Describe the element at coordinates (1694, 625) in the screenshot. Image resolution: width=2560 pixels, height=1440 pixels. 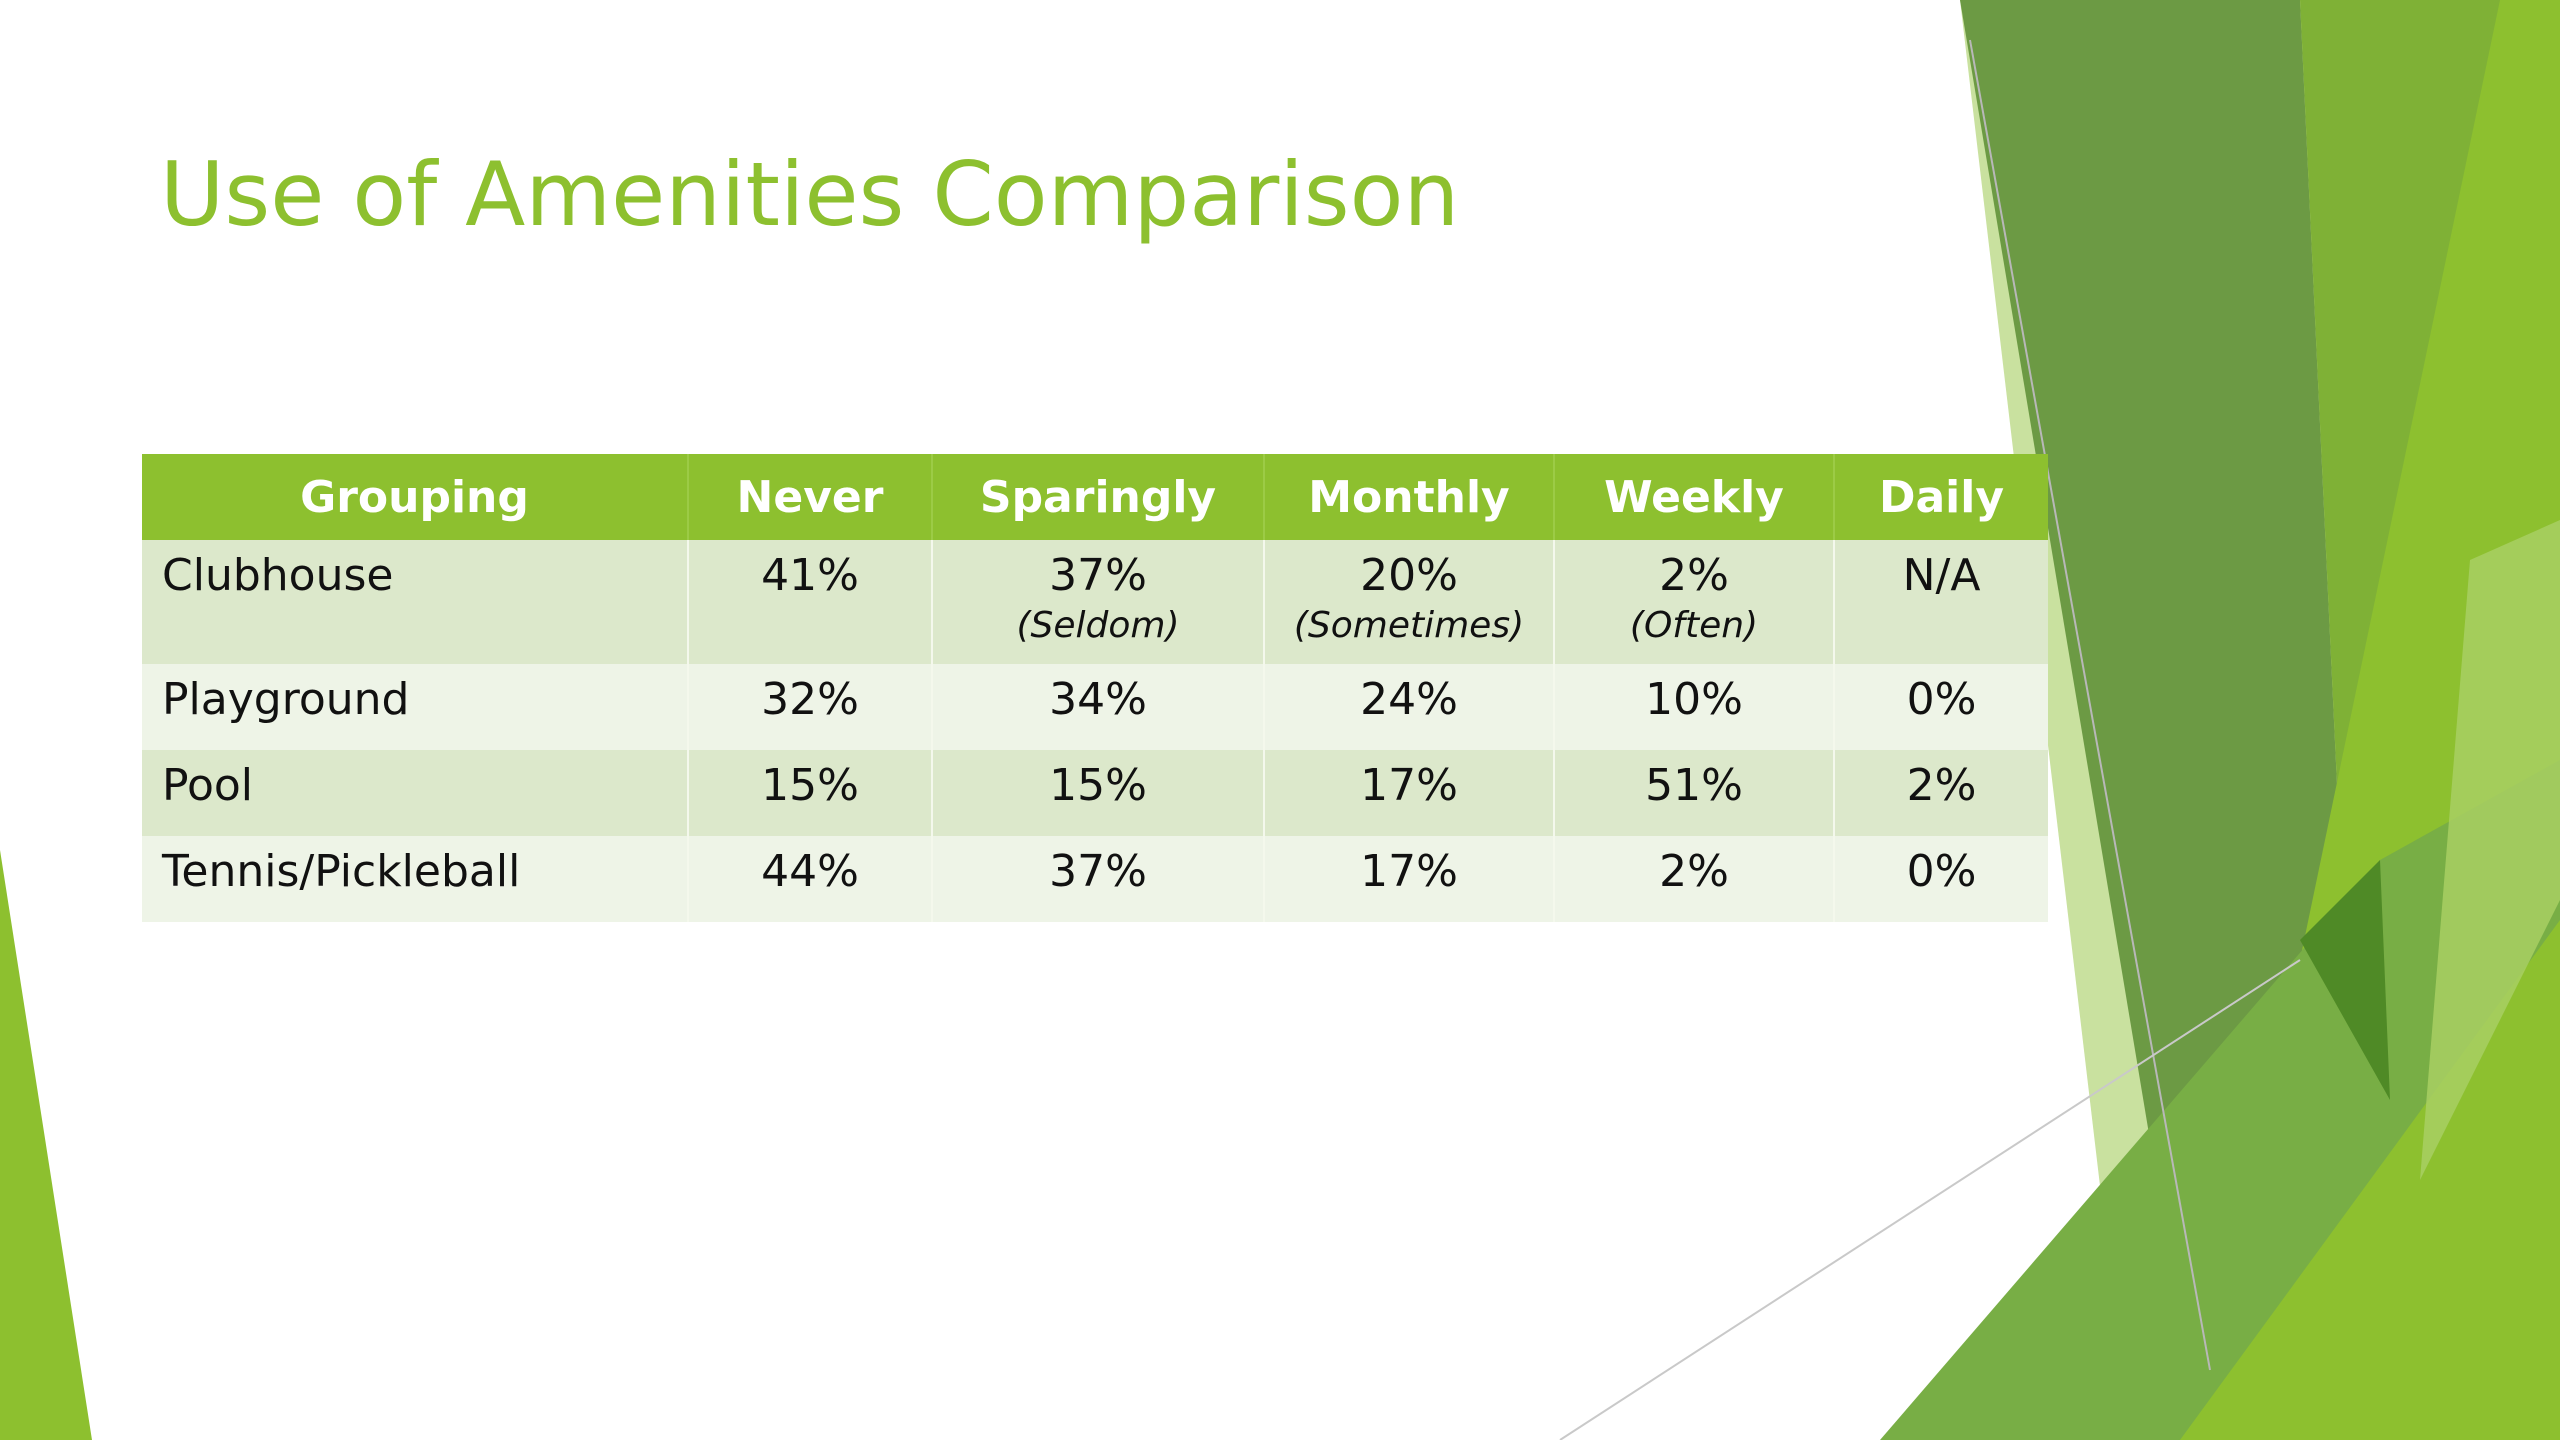
I see `cell-note: (Often)` at that location.